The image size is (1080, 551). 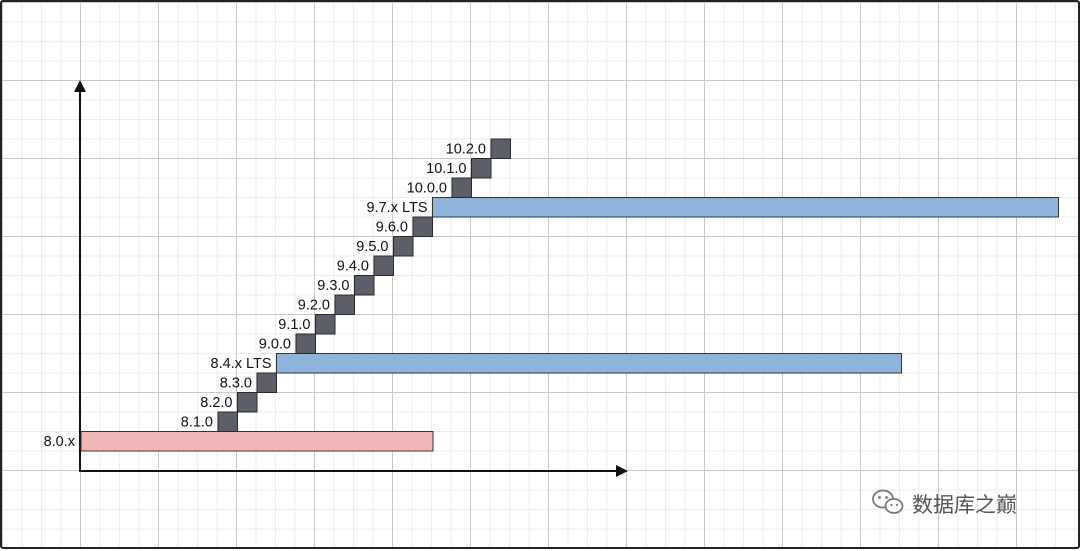 What do you see at coordinates (294, 325) in the screenshot?
I see `release-label: 9.1.0` at bounding box center [294, 325].